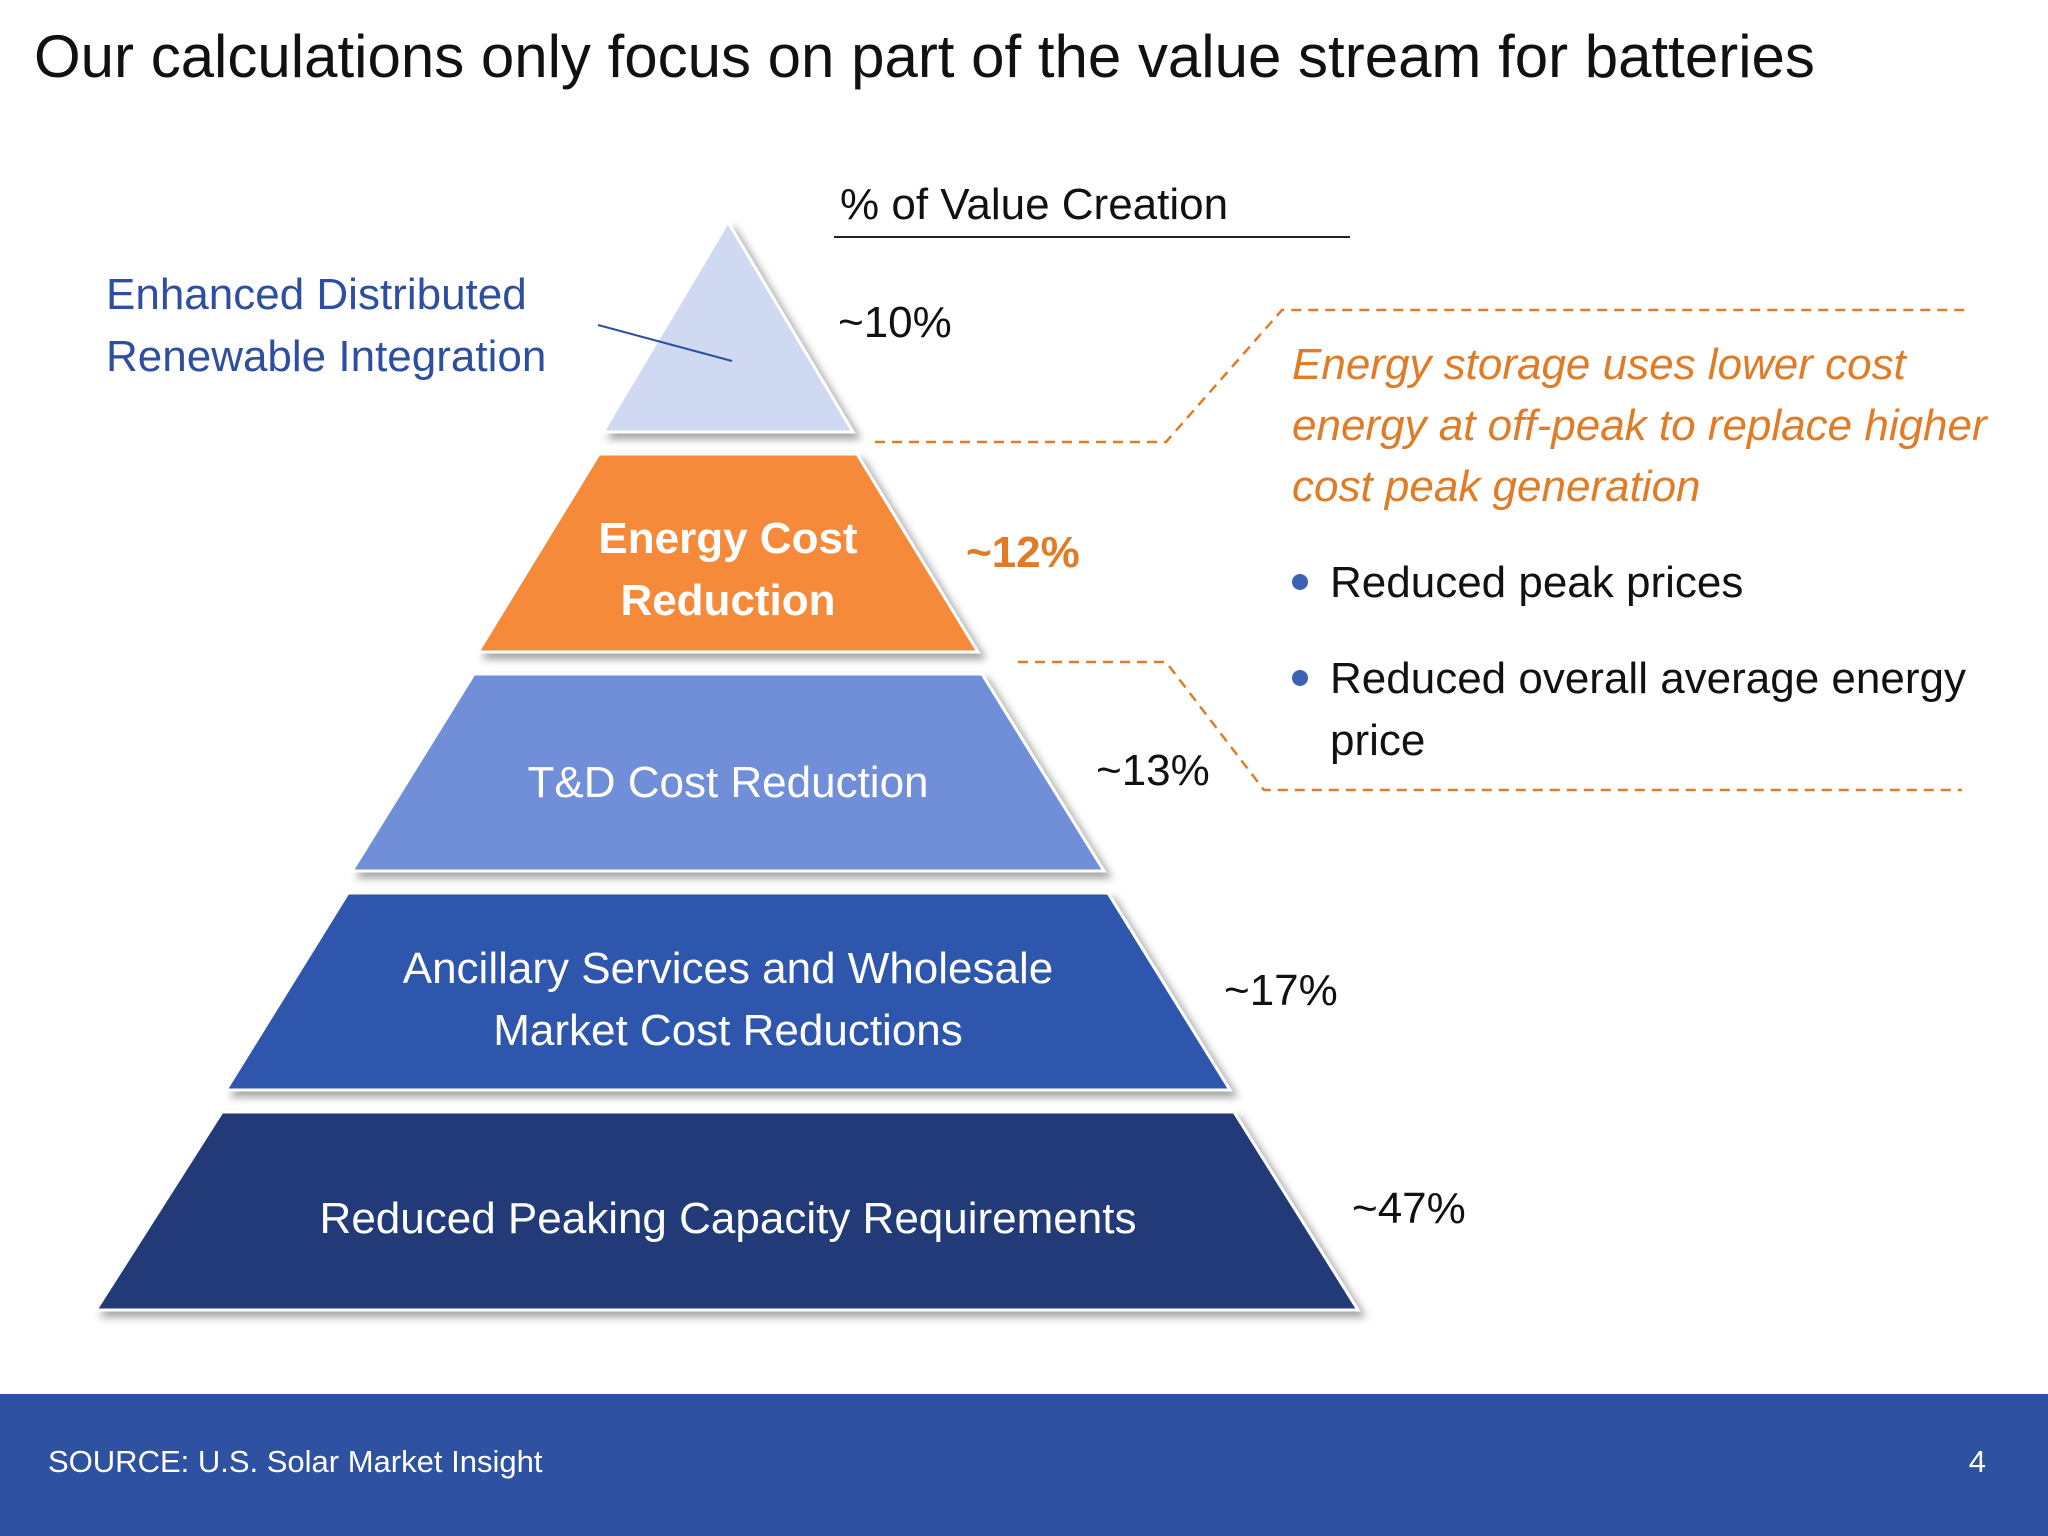 This screenshot has height=1536, width=2048. I want to click on tier-5-label: Reduced Peaking Capacity Requirements, so click(728, 1218).